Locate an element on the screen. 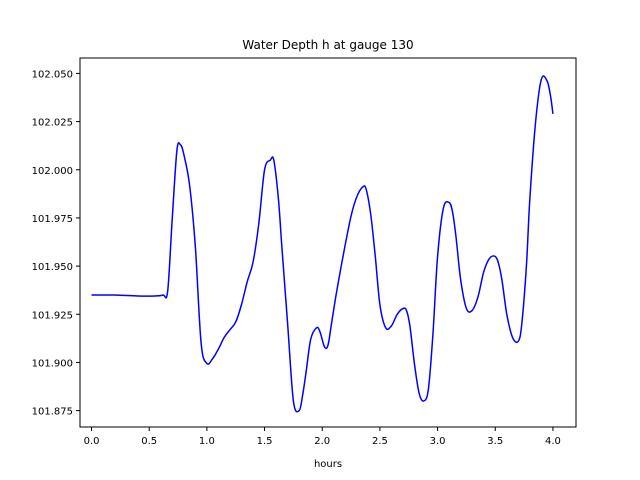 This screenshot has width=640, height=480. x-tick-label: 3.0 is located at coordinates (438, 441).